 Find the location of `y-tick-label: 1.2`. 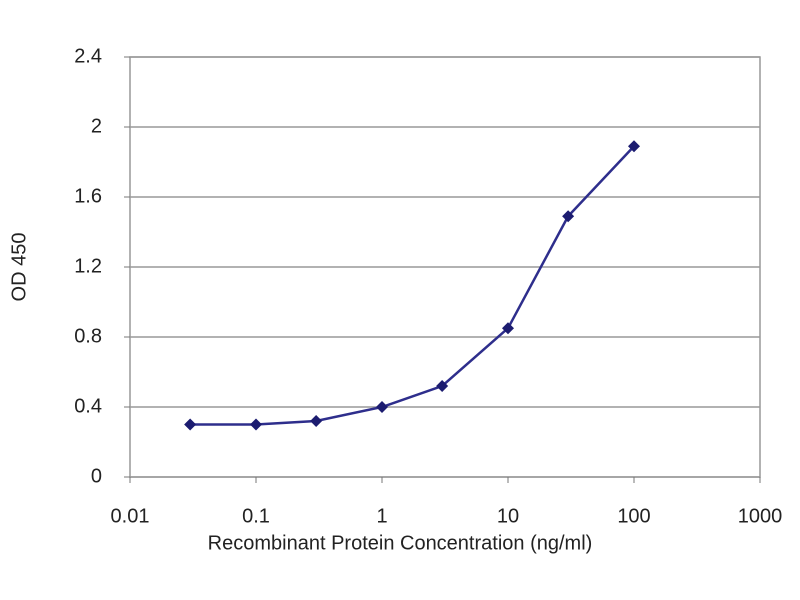

y-tick-label: 1.2 is located at coordinates (88, 266).